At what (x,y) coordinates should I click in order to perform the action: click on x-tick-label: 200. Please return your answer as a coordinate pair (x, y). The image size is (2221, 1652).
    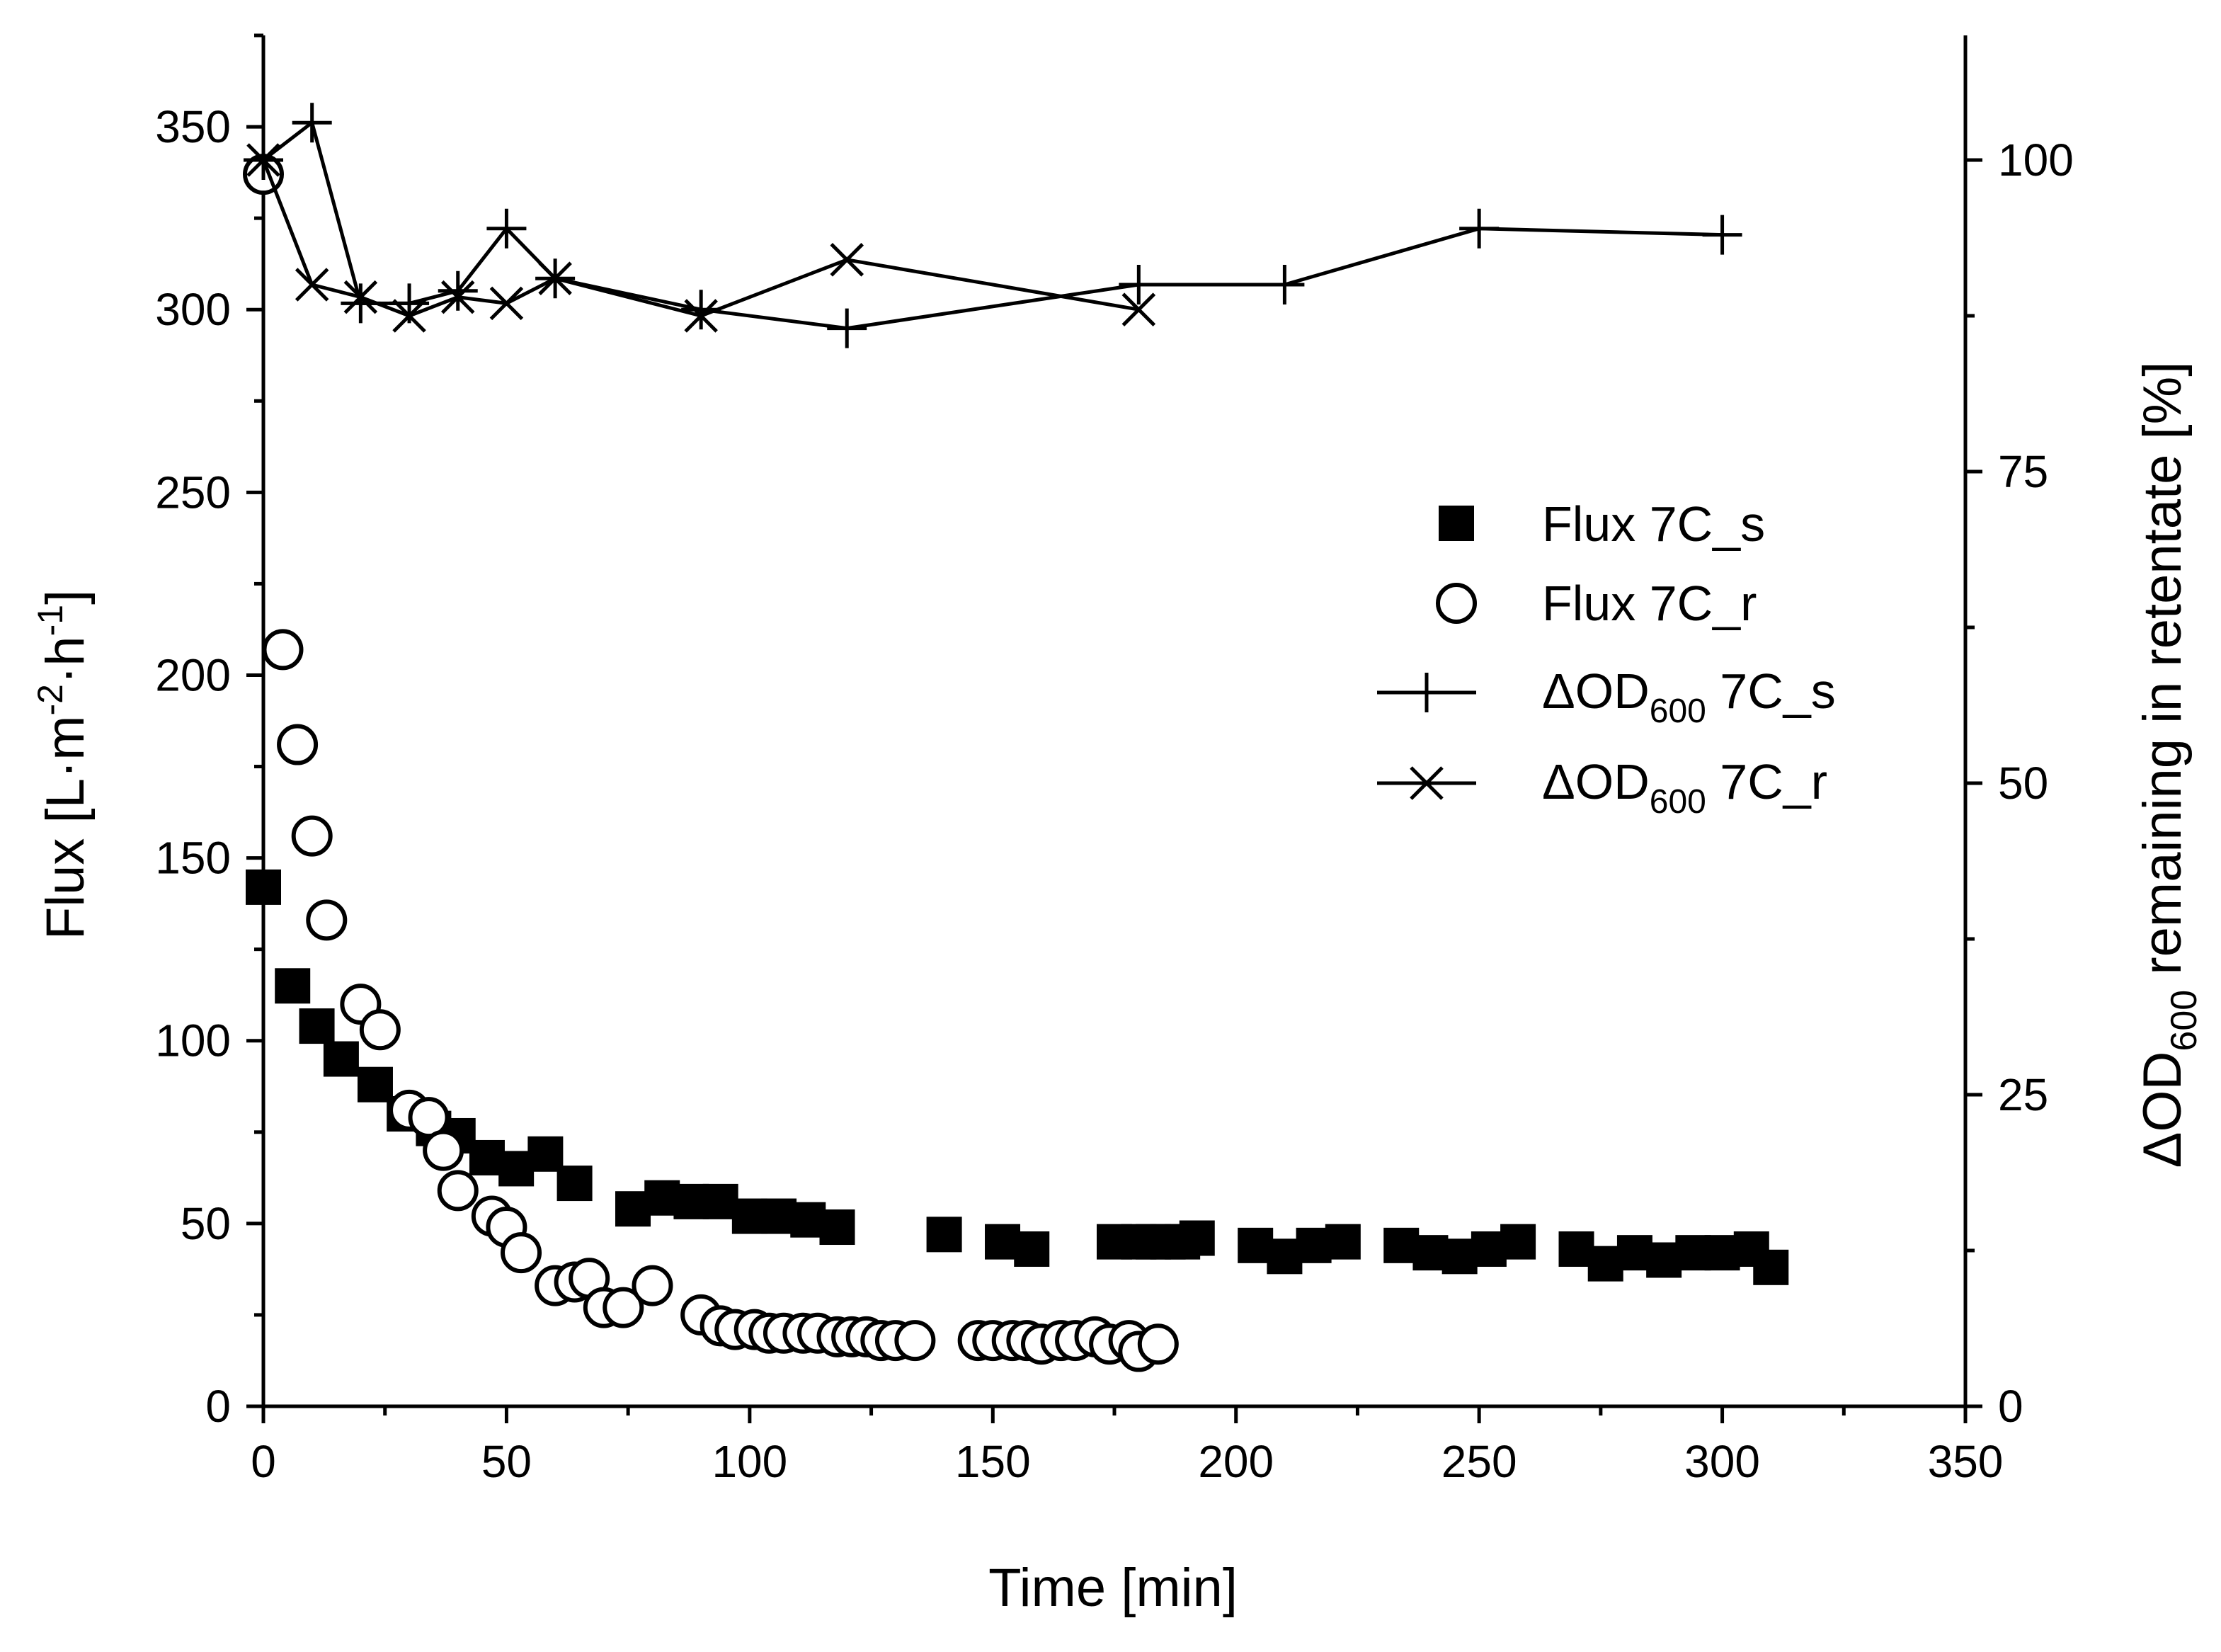
    Looking at the image, I should click on (1236, 1461).